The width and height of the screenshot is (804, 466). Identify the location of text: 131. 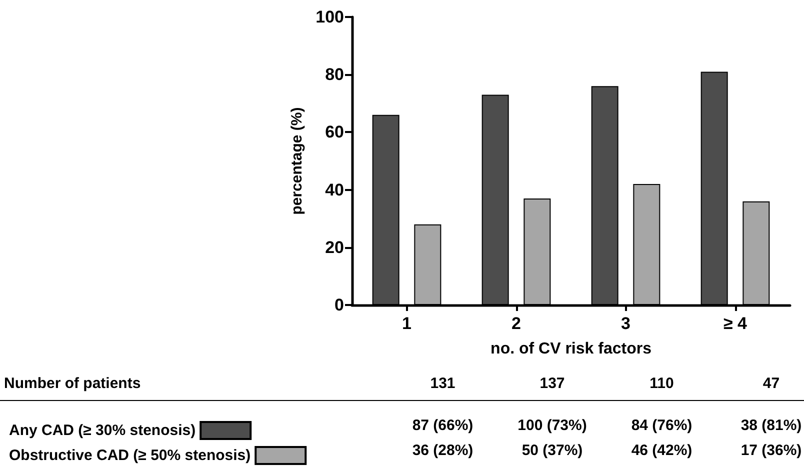
(443, 383).